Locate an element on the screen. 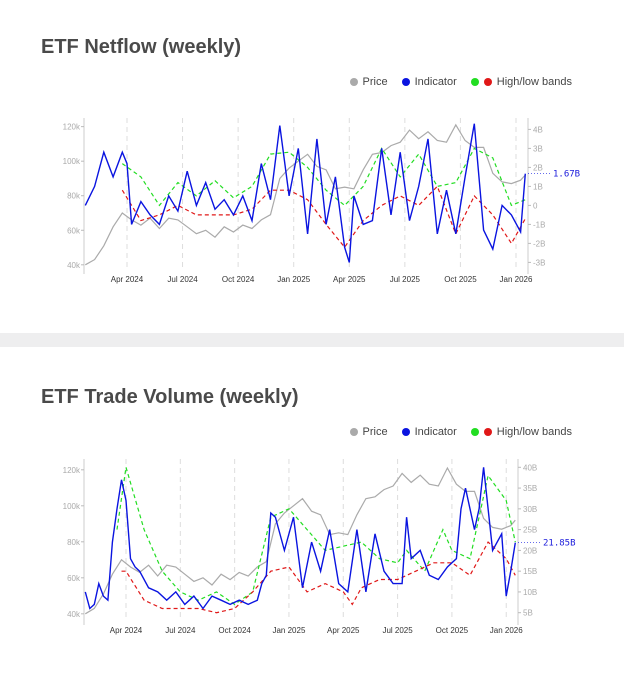  price-series-line is located at coordinates (305, 194).